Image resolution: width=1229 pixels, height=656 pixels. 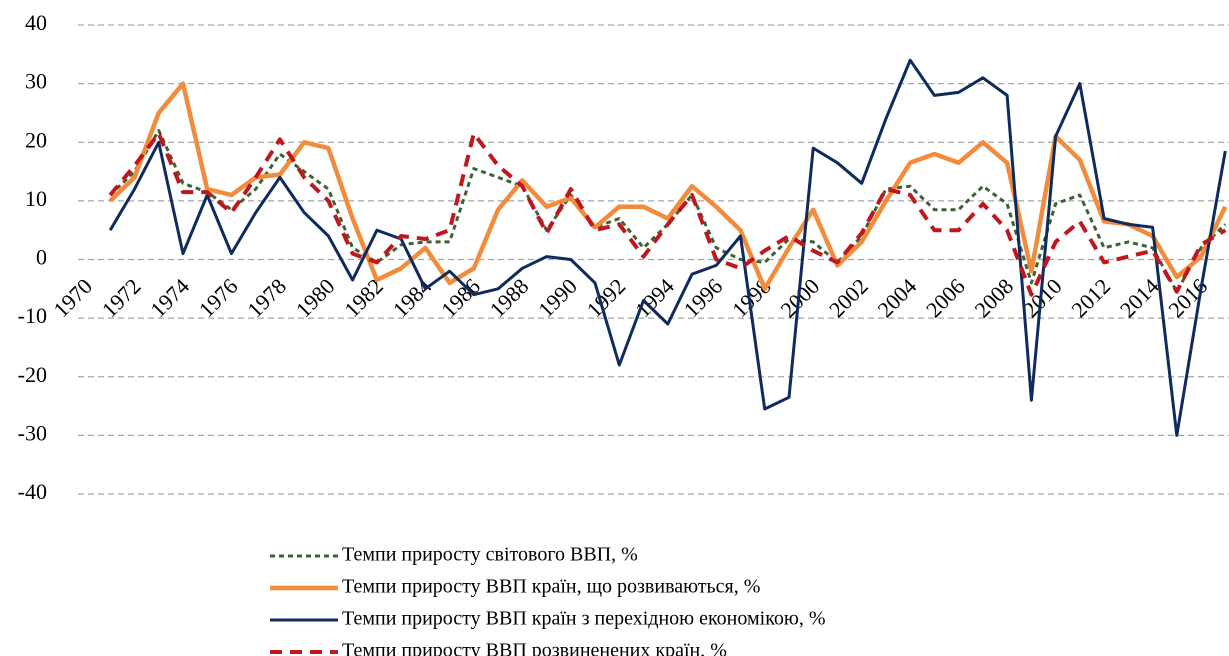 I want to click on x-tick-label: 1996, so click(x=703, y=297).